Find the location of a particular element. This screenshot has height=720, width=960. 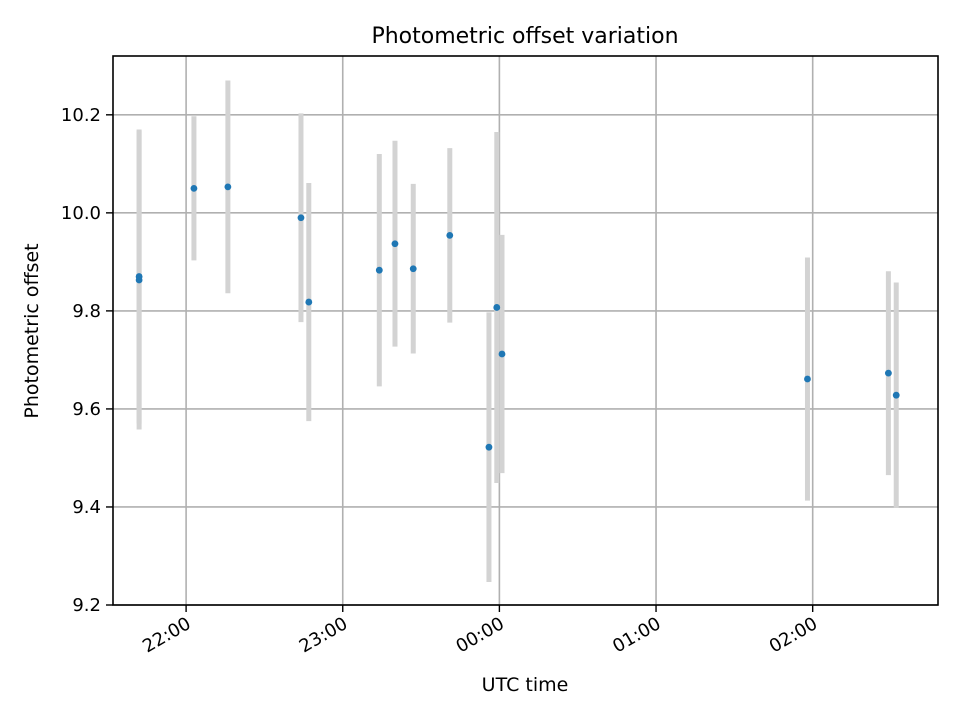

x-tick-label: 00:00 is located at coordinates (479, 635).